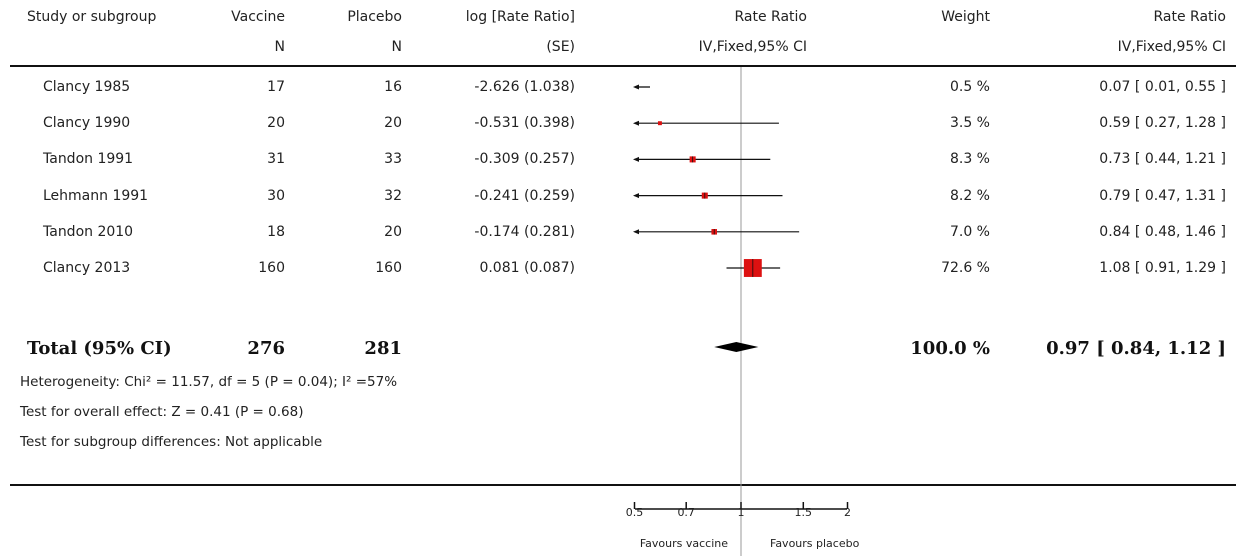 This screenshot has height=556, width=1236. I want to click on study-rate-ratio: 0.84 [ 0.48, 1.46 ], so click(1162, 231).